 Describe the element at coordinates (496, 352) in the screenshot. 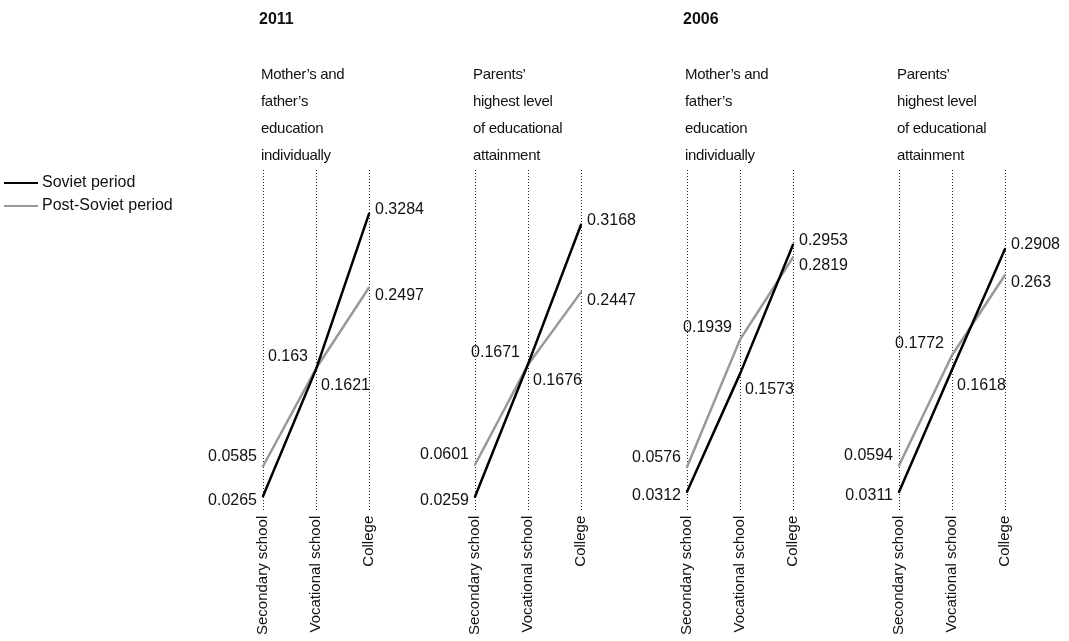

I see `data-label: 0.1671` at that location.